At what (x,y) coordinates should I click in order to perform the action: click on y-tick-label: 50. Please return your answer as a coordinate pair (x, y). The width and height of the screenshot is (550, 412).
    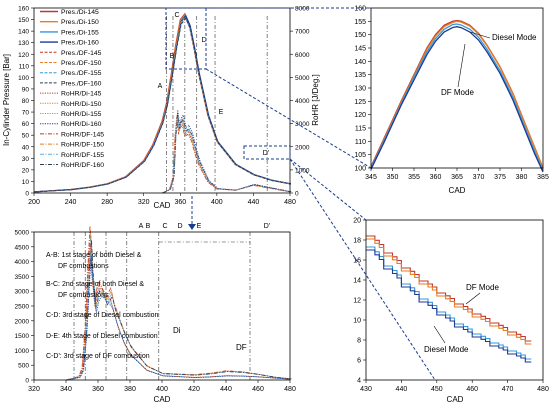
    Looking at the image, I should click on (26, 136).